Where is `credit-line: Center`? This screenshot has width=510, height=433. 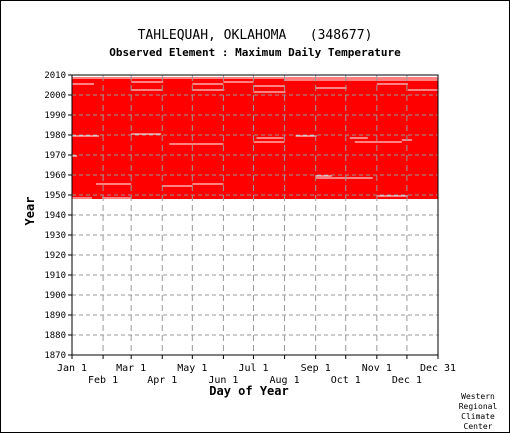 credit-line: Center is located at coordinates (478, 426).